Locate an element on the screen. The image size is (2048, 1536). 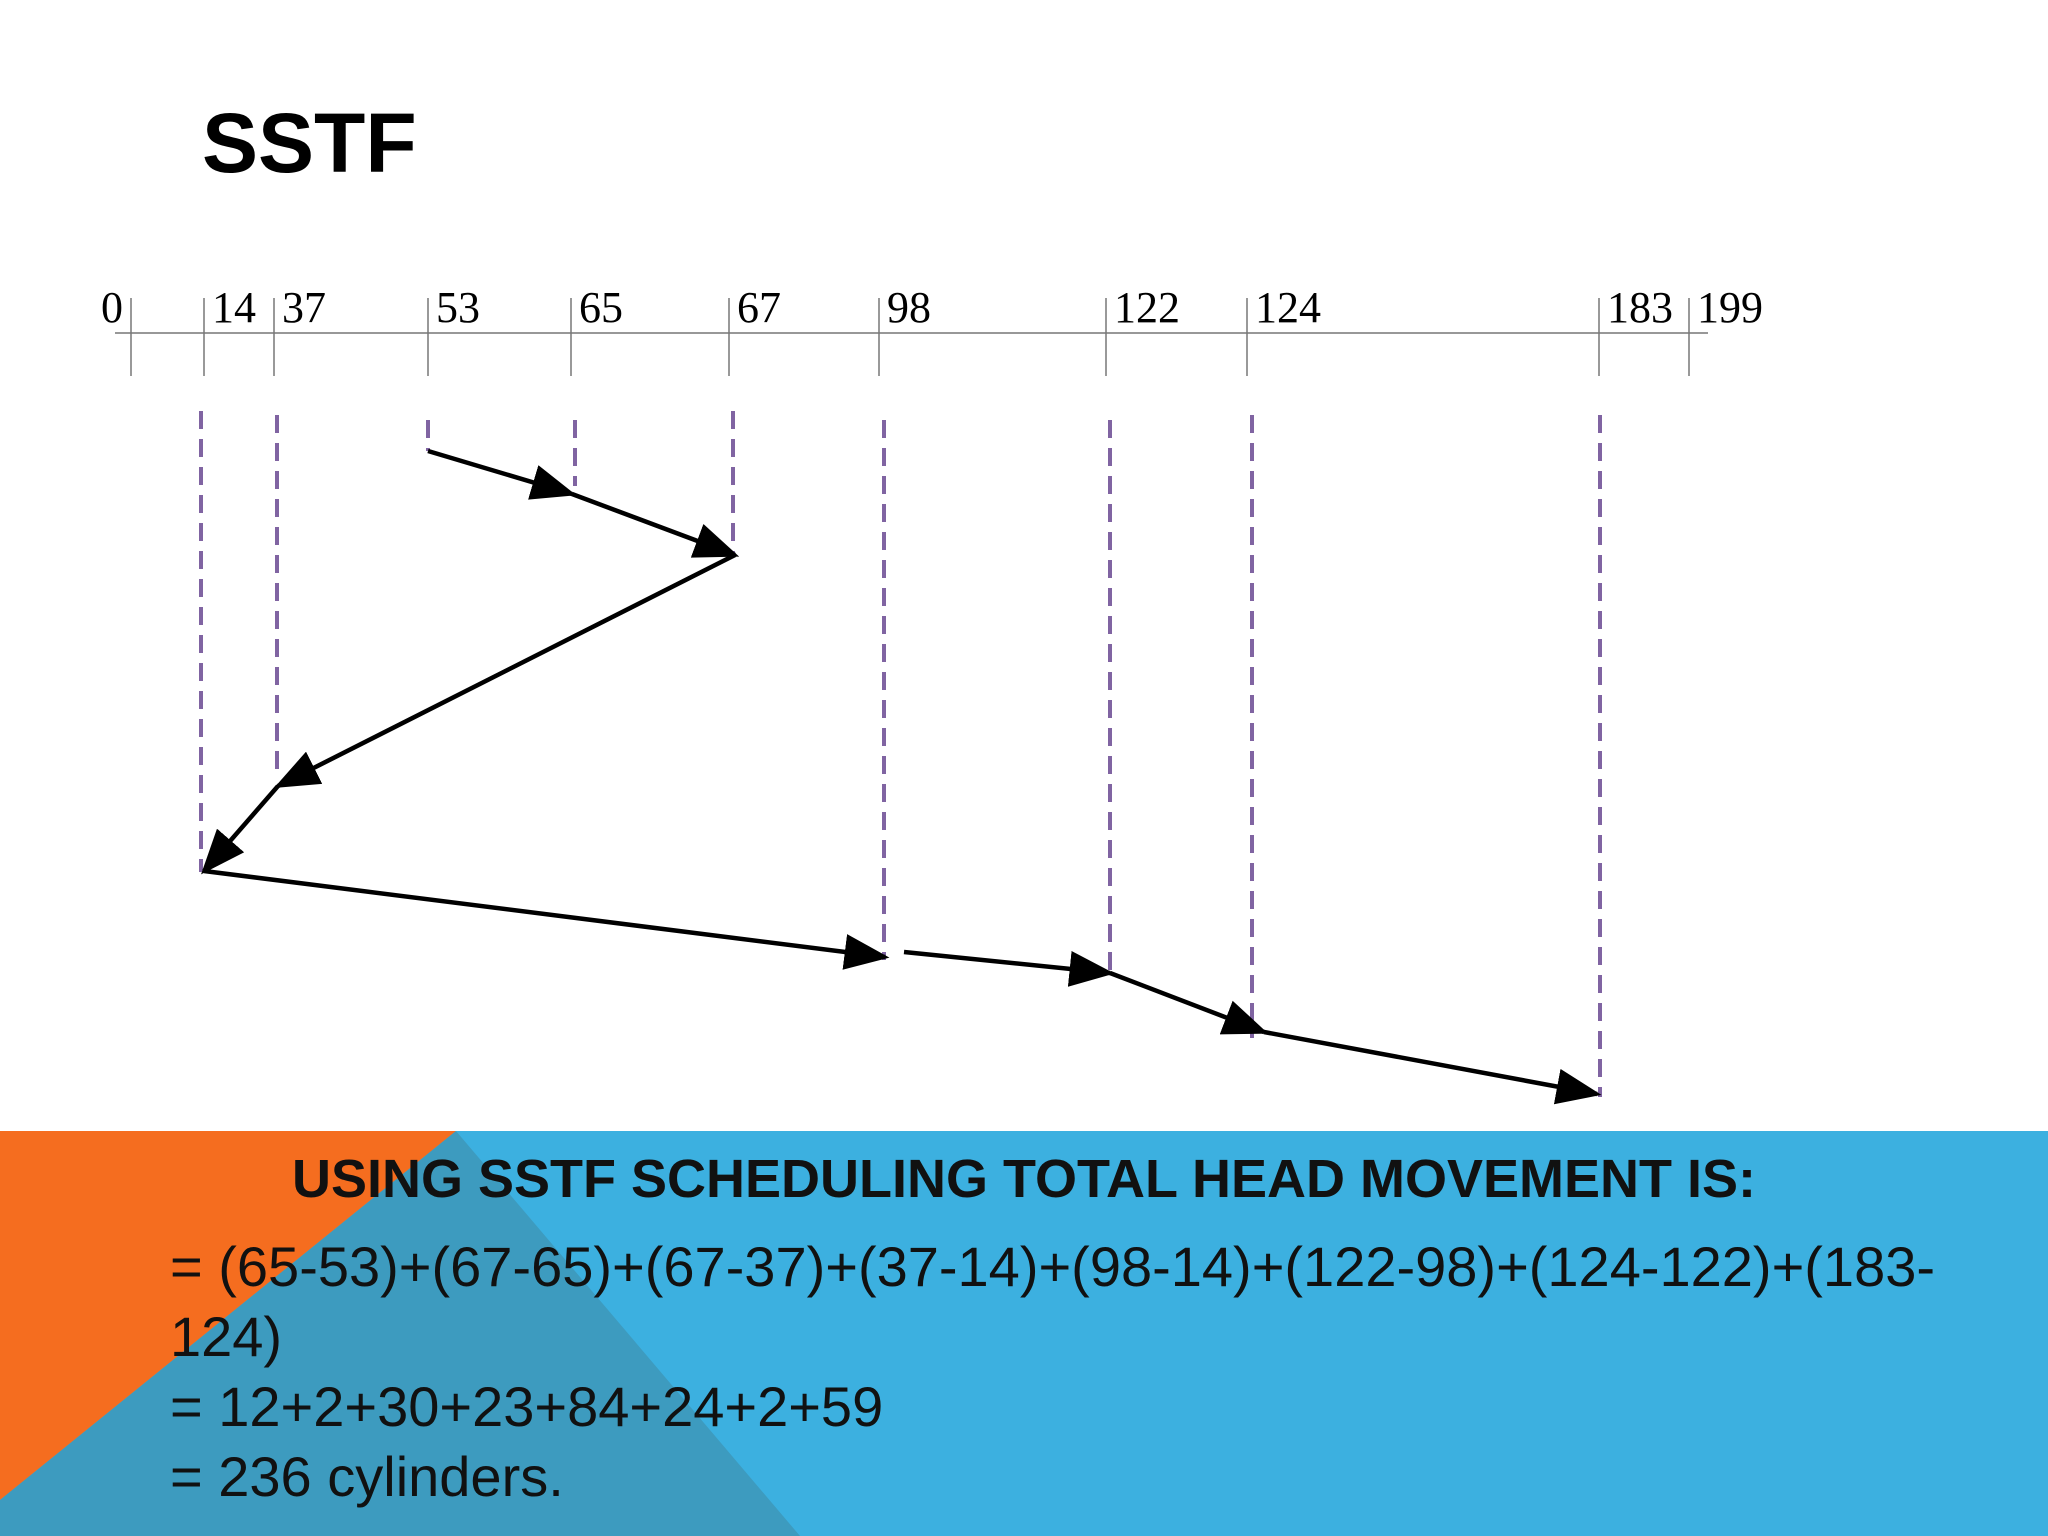
footer-teal is located at coordinates (400, 1333).